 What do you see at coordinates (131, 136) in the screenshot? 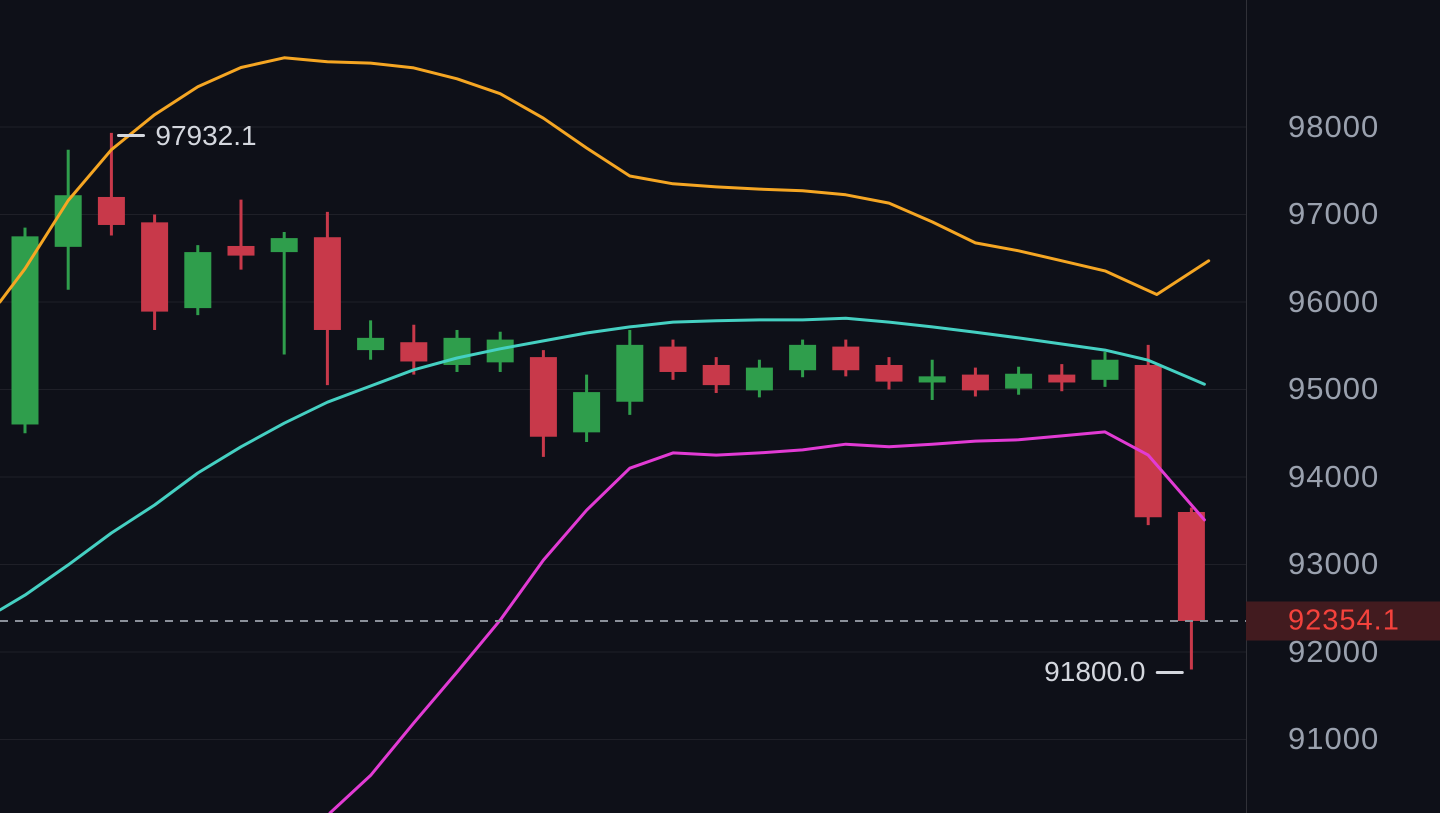
I see `high-label-dash-icon` at bounding box center [131, 136].